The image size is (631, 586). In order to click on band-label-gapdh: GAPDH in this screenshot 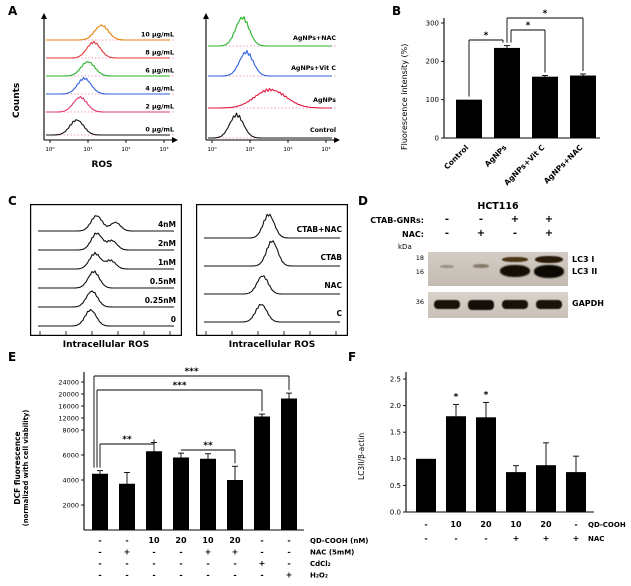, I will do `click(588, 303)`.